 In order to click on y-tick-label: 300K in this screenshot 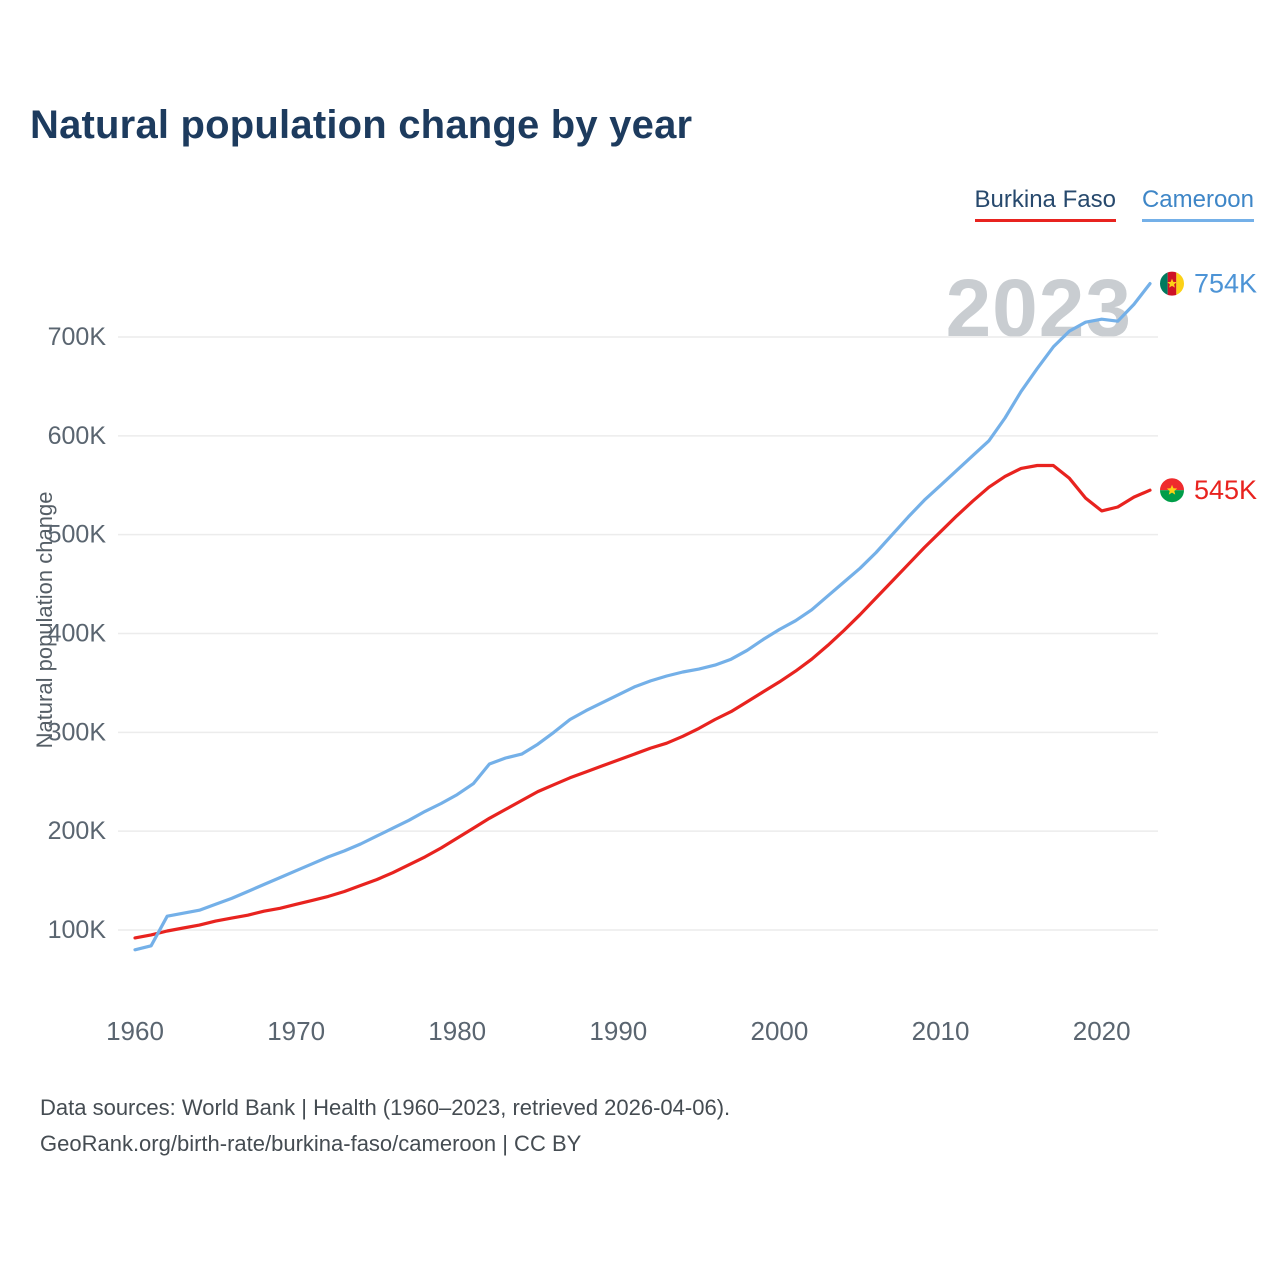, I will do `click(77, 732)`.